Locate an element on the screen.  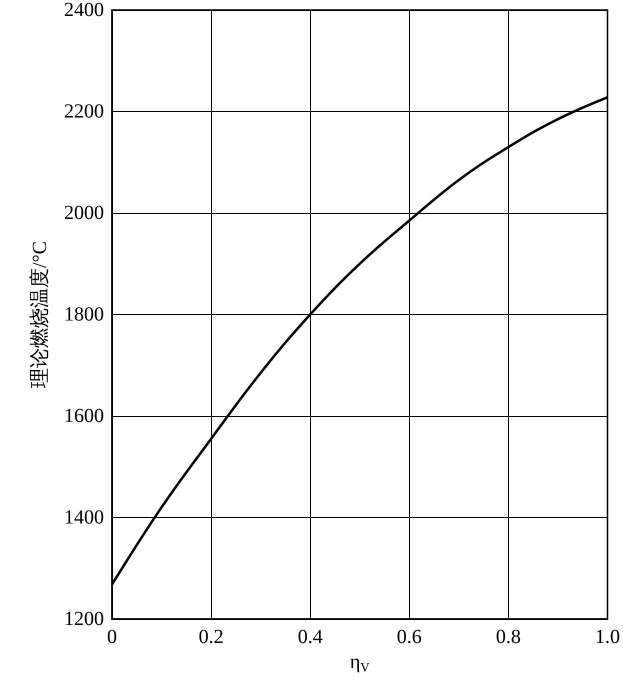
y-tick-label: 2000 is located at coordinates (84, 213).